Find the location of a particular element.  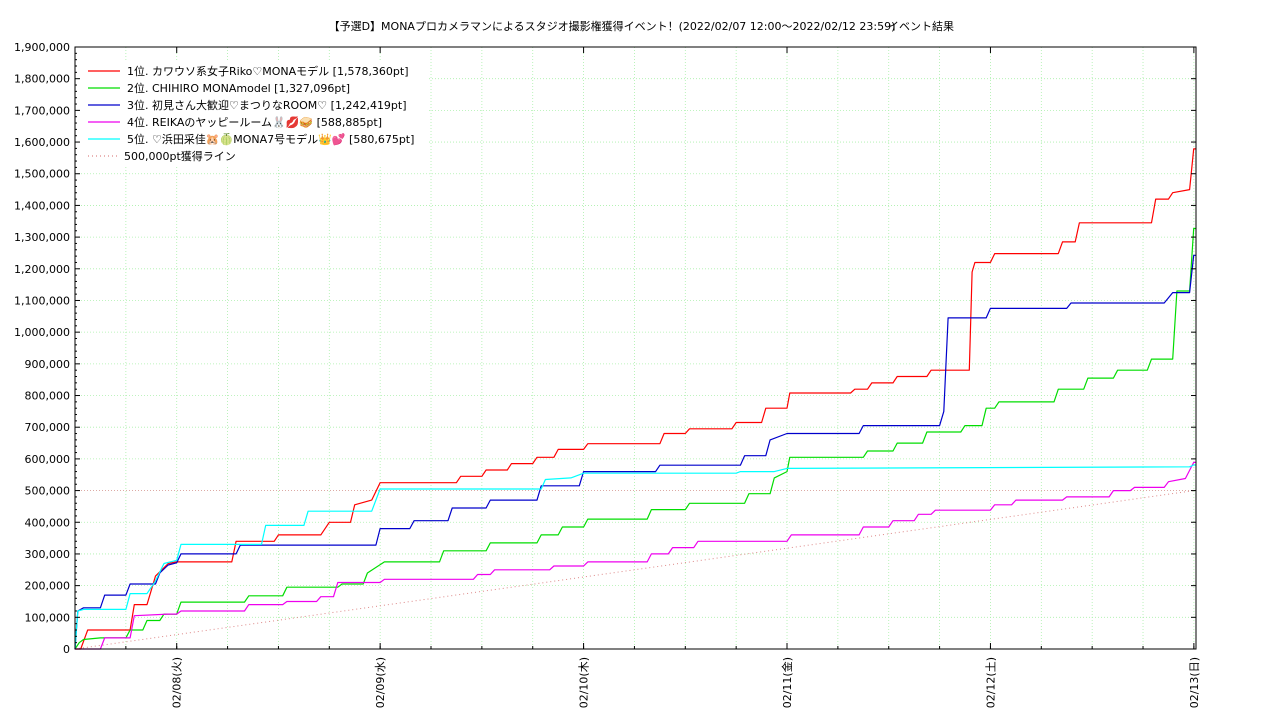

y-tick-label: 300,000 is located at coordinates (48, 554).